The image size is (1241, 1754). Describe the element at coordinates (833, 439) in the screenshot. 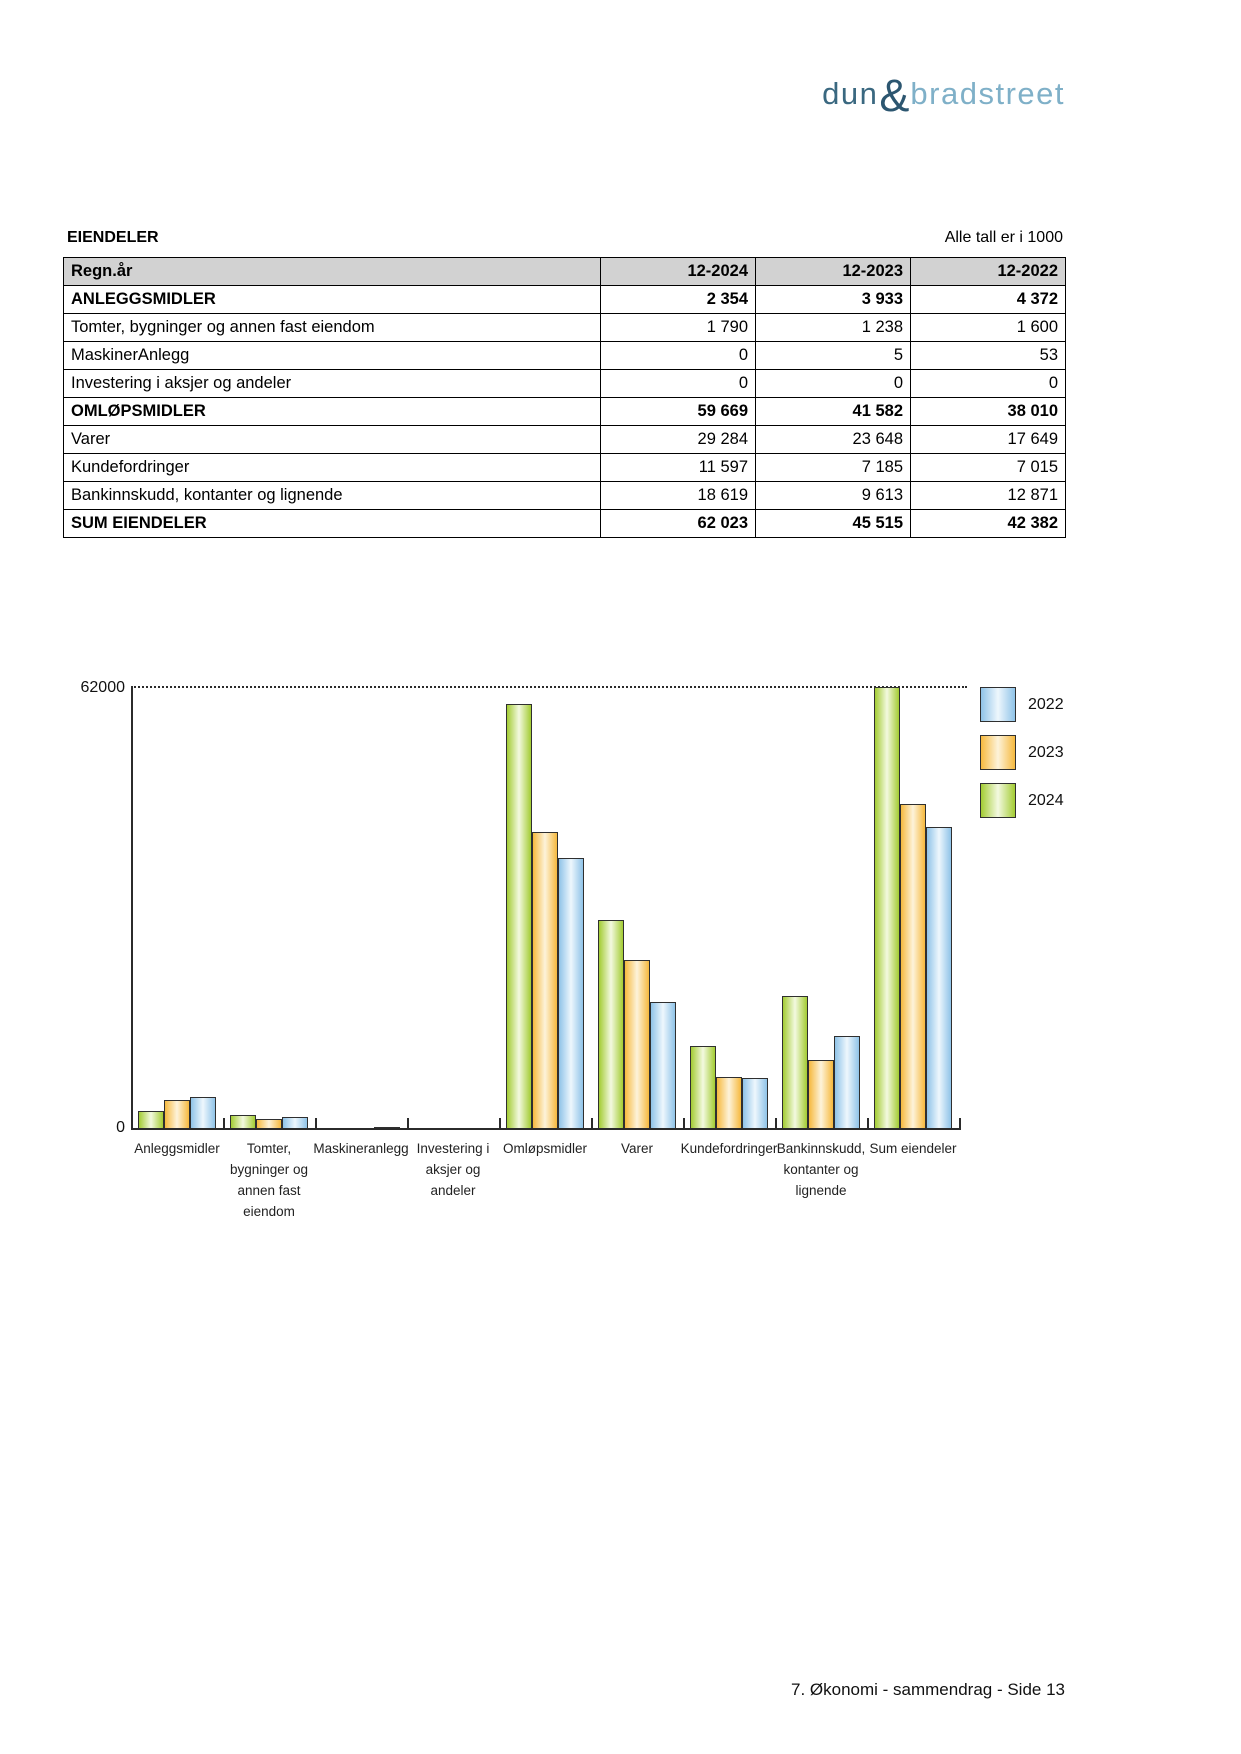

I see `row-value: 23 648` at that location.